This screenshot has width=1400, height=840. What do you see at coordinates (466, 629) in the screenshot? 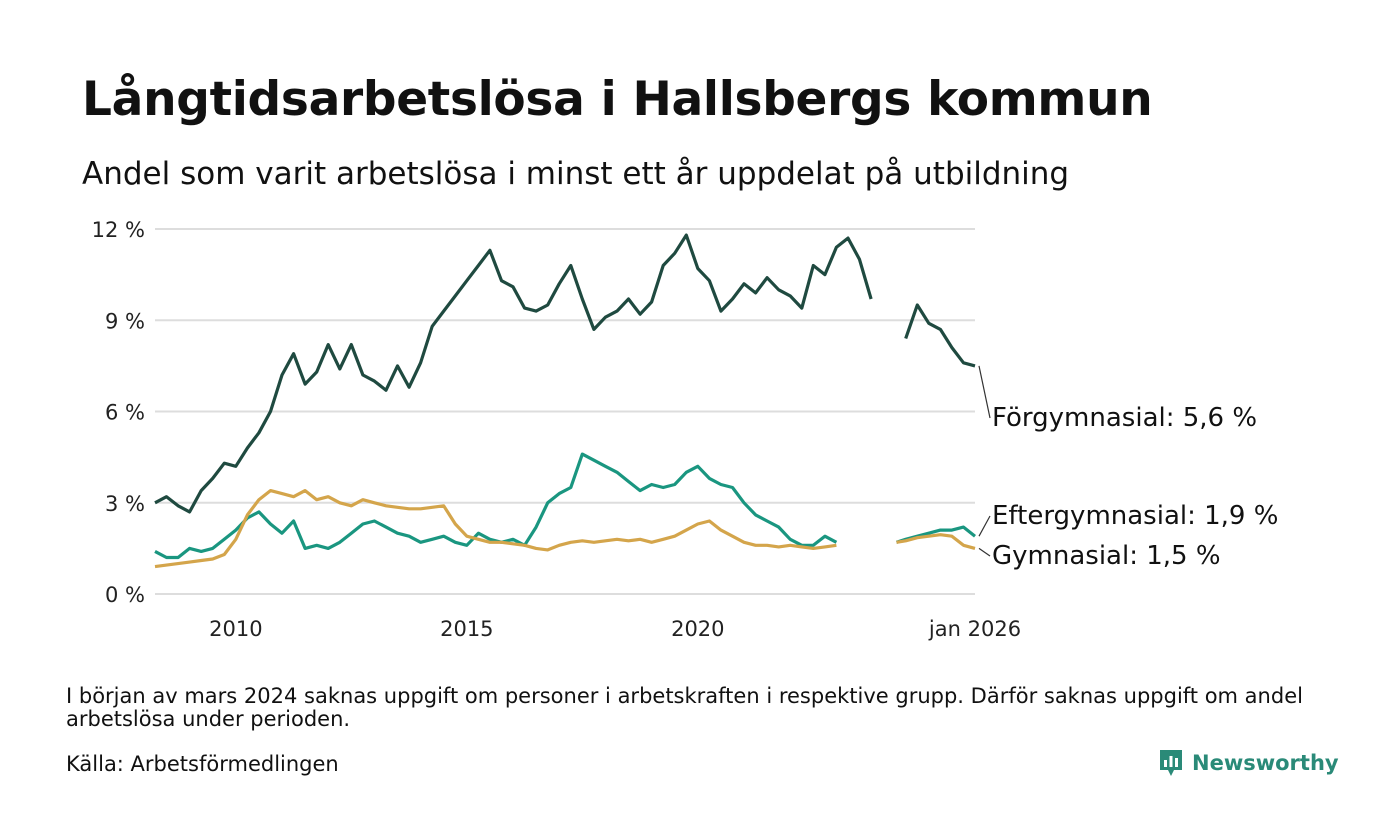
I see `x-tick-label: 2015` at bounding box center [466, 629].